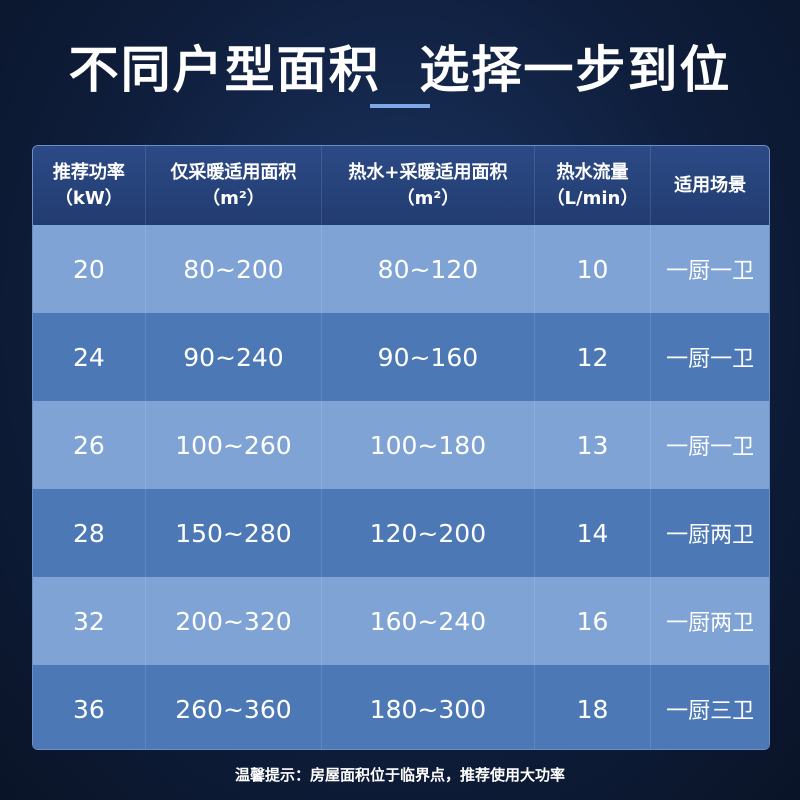  What do you see at coordinates (88, 198) in the screenshot?
I see `header-unit: （kW）` at bounding box center [88, 198].